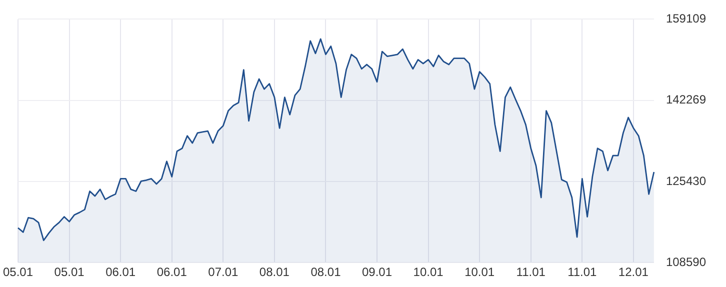  Describe the element at coordinates (686, 19) in the screenshot. I see `y-tick-label: 159109` at that location.